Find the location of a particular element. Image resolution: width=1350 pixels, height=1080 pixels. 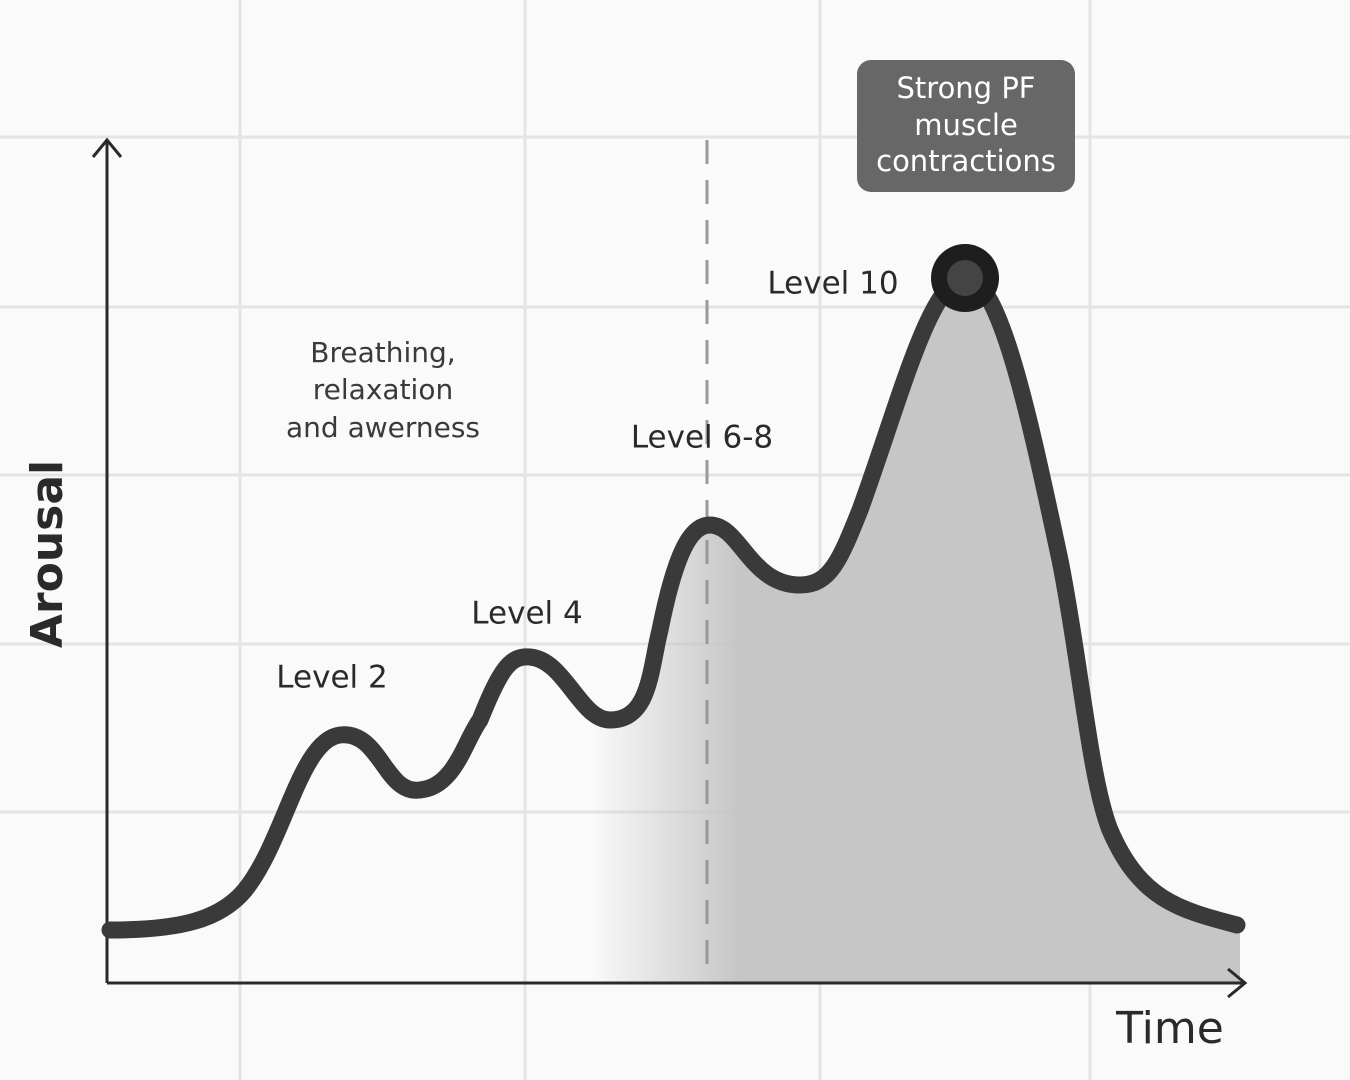

annotation: and awerness is located at coordinates (383, 427).